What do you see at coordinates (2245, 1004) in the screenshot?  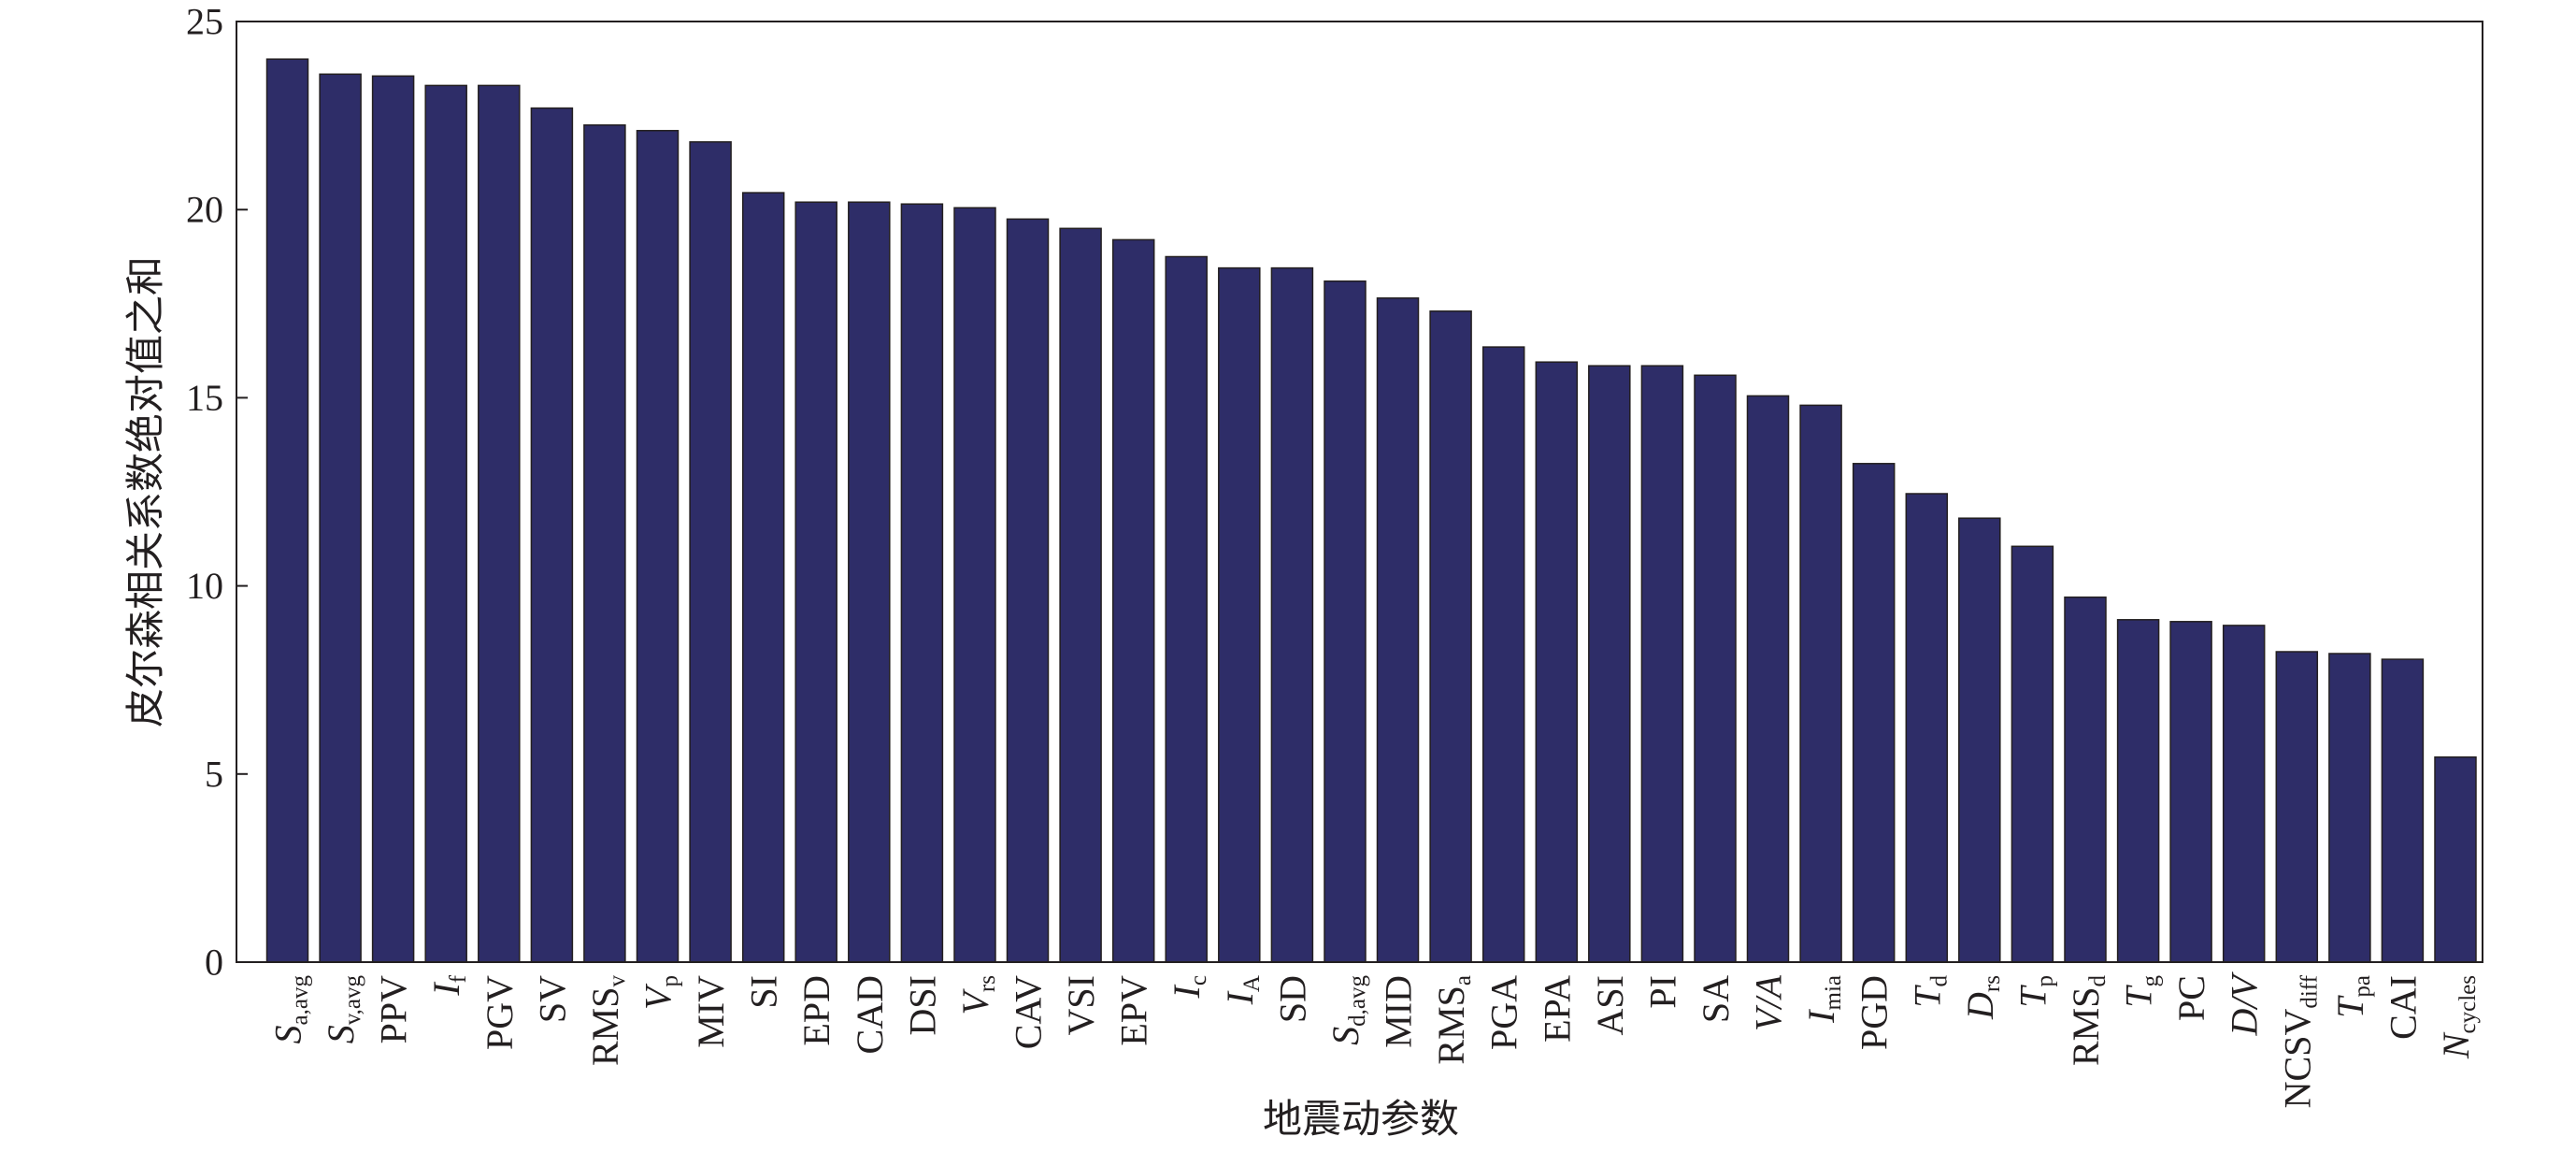 I see `x-tick-label: D/V` at bounding box center [2245, 1004].